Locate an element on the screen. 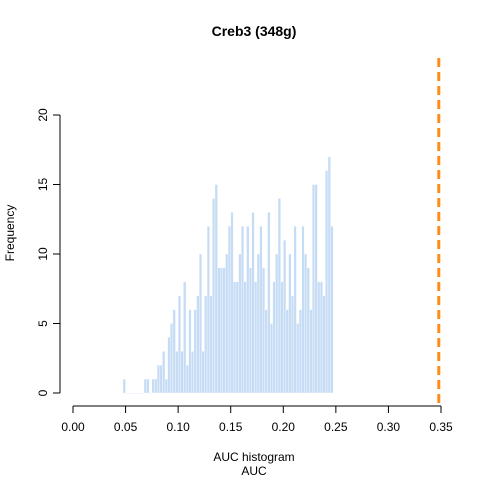  y-tick-label: 10 is located at coordinates (43, 254).